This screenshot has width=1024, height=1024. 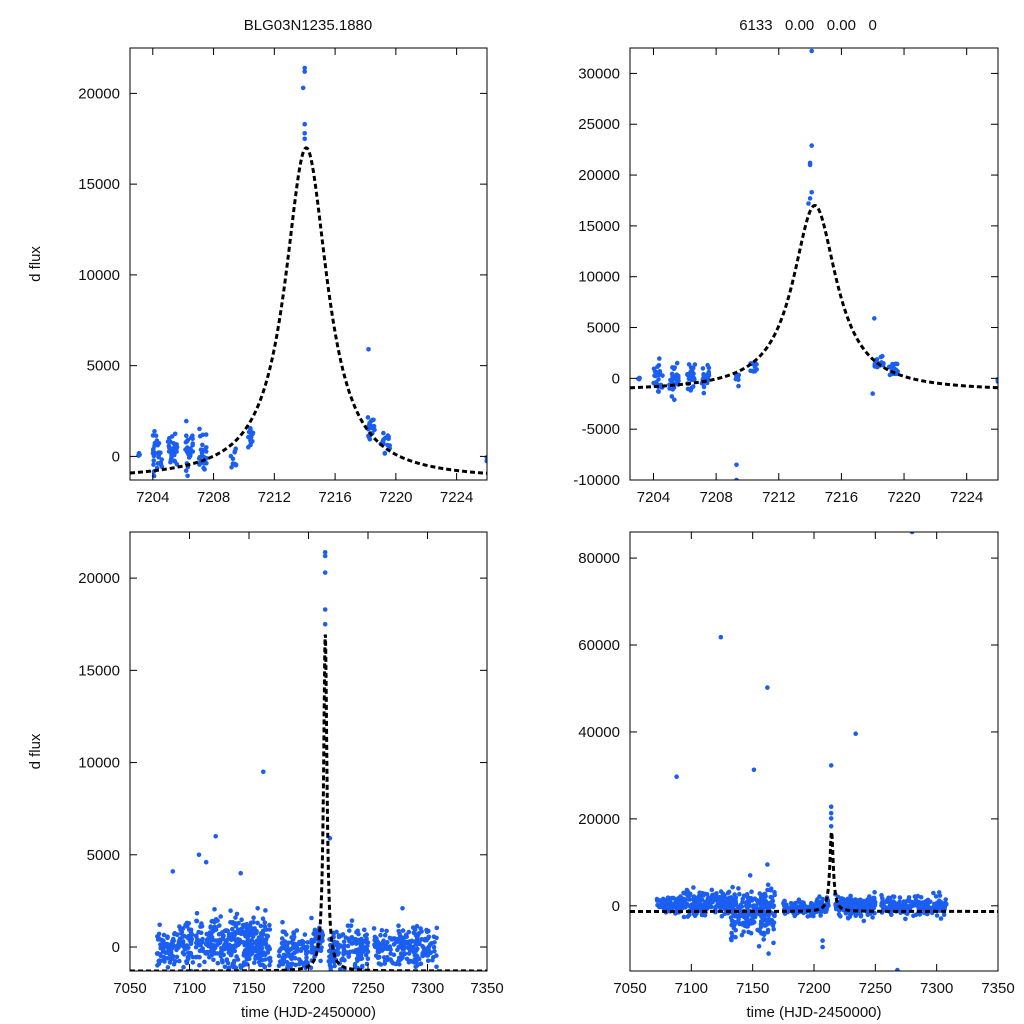 I want to click on x-tick-label: 7204, so click(x=152, y=497).